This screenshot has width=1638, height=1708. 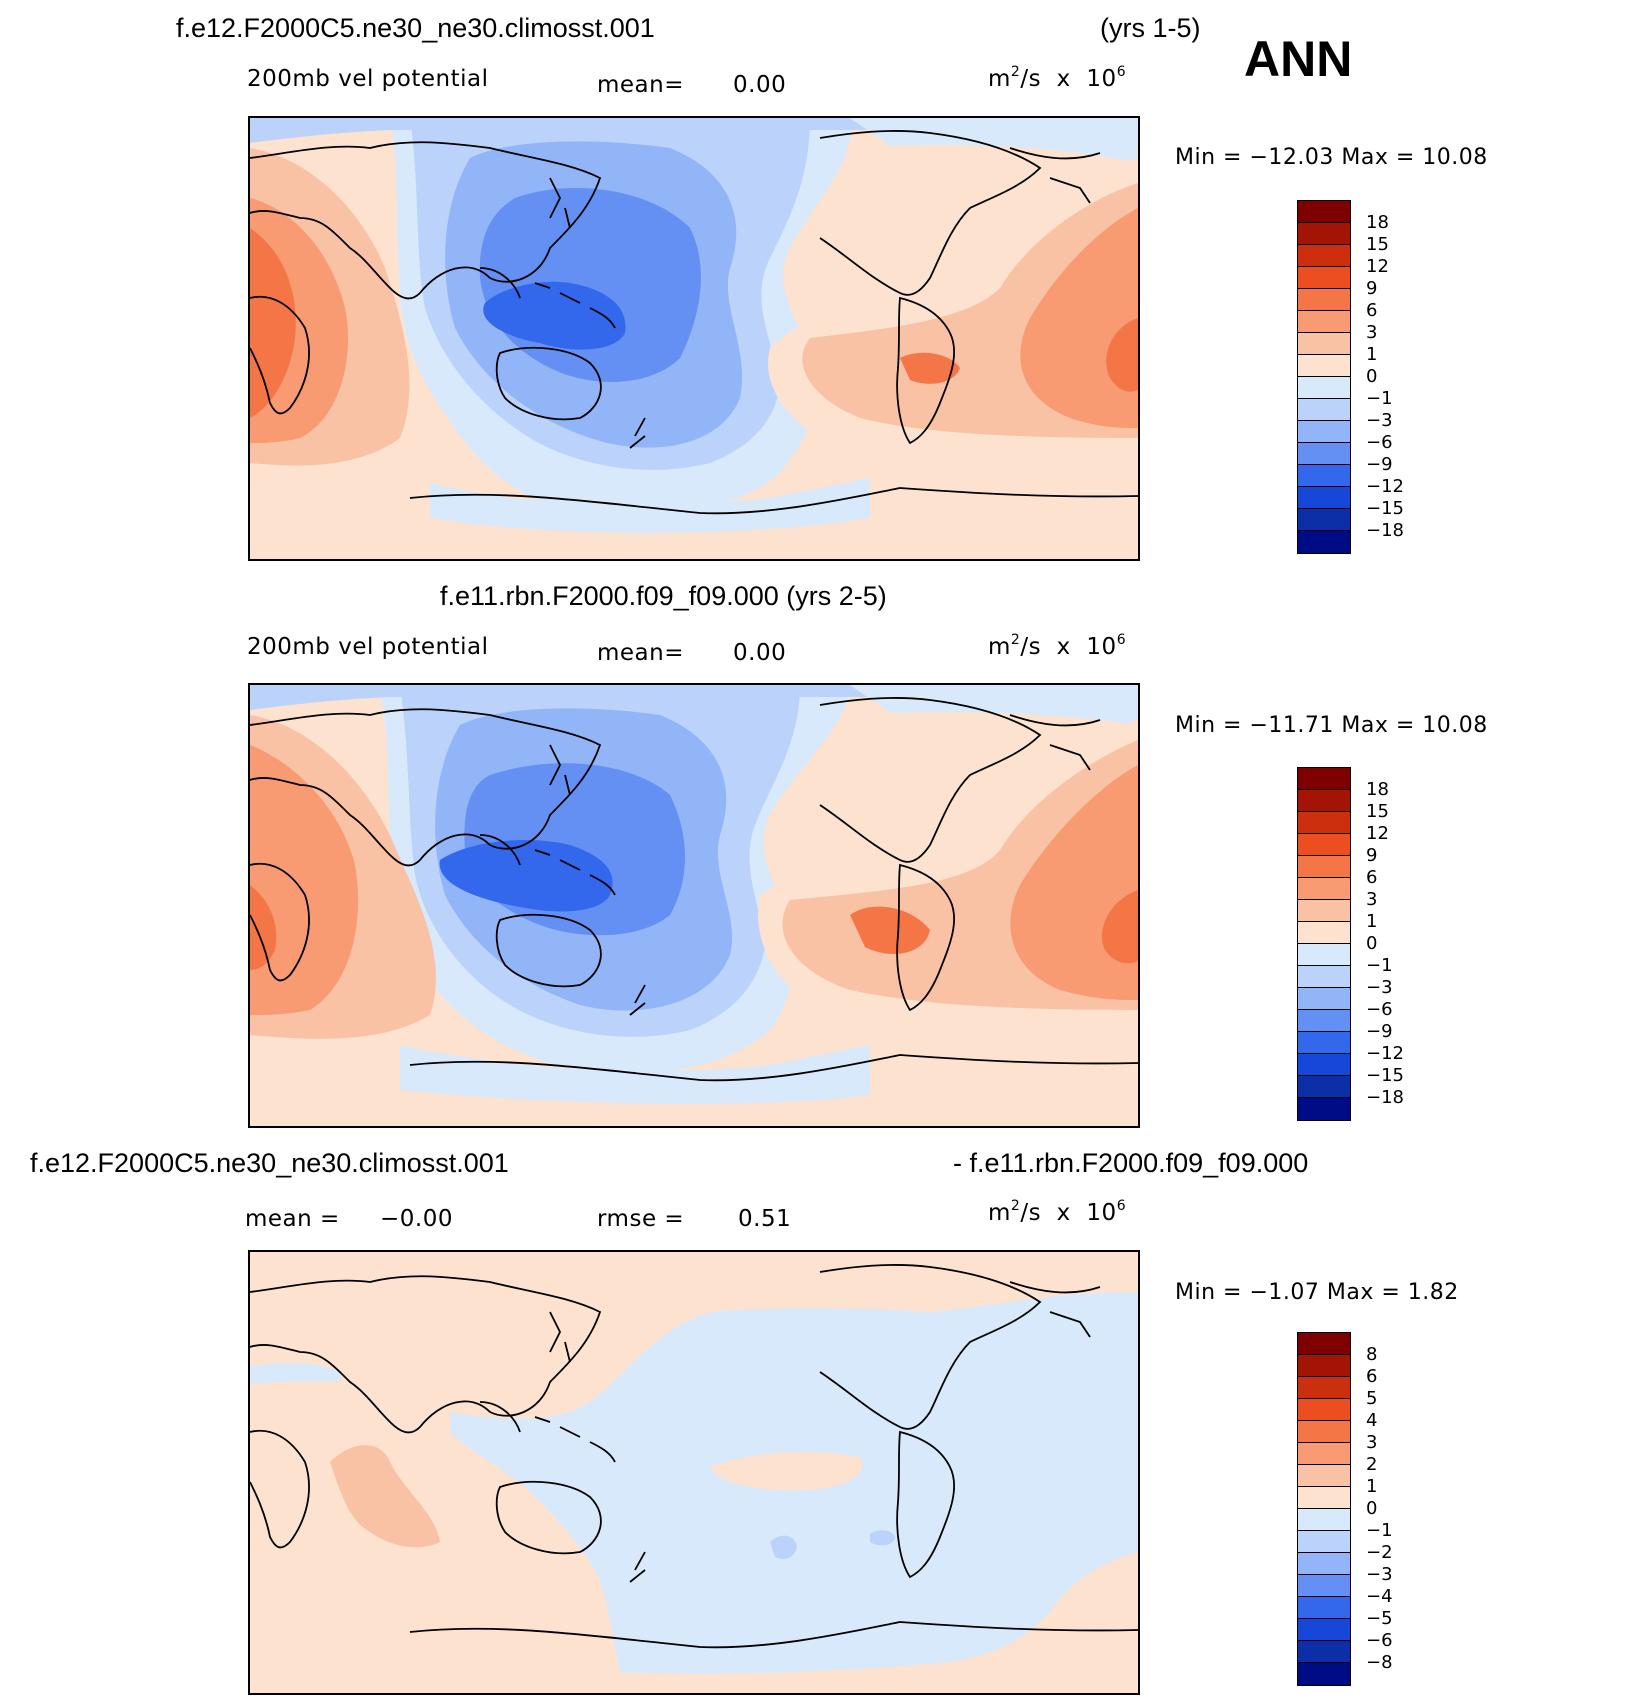 I want to click on colorbar-label: −5, so click(x=1379, y=1618).